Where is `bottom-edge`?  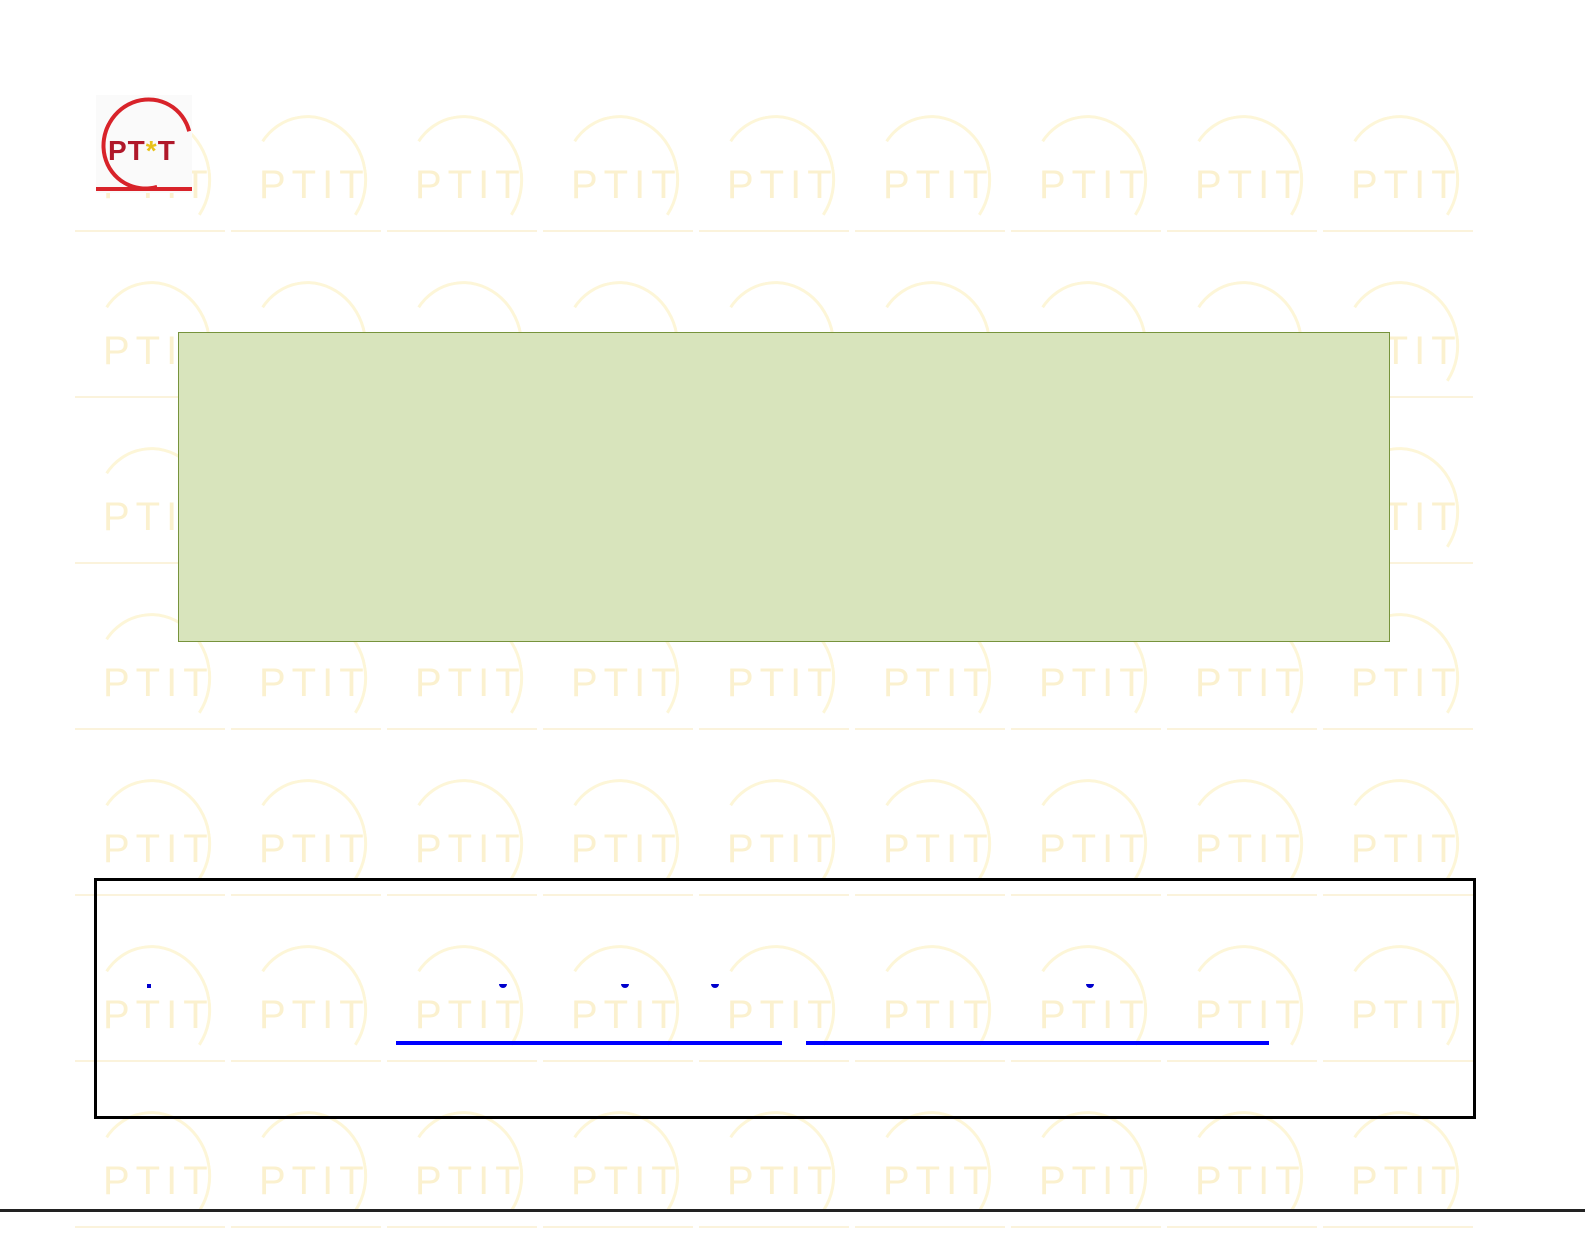
bottom-edge is located at coordinates (792, 1210).